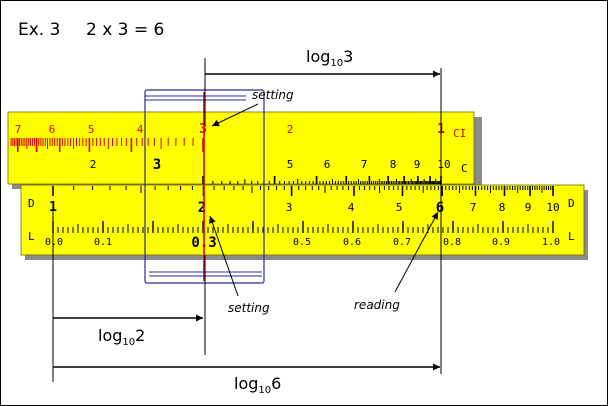  I want to click on d-scale-name-left: D, so click(31, 203).